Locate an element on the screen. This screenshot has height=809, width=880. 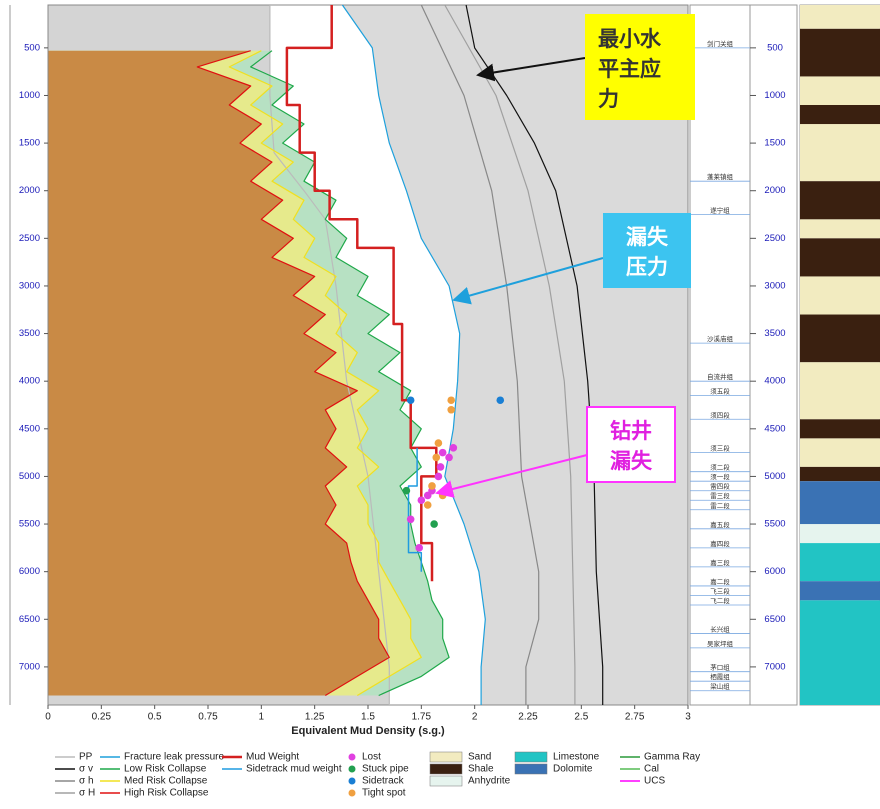
formation-label: 须五段 is located at coordinates (720, 390).